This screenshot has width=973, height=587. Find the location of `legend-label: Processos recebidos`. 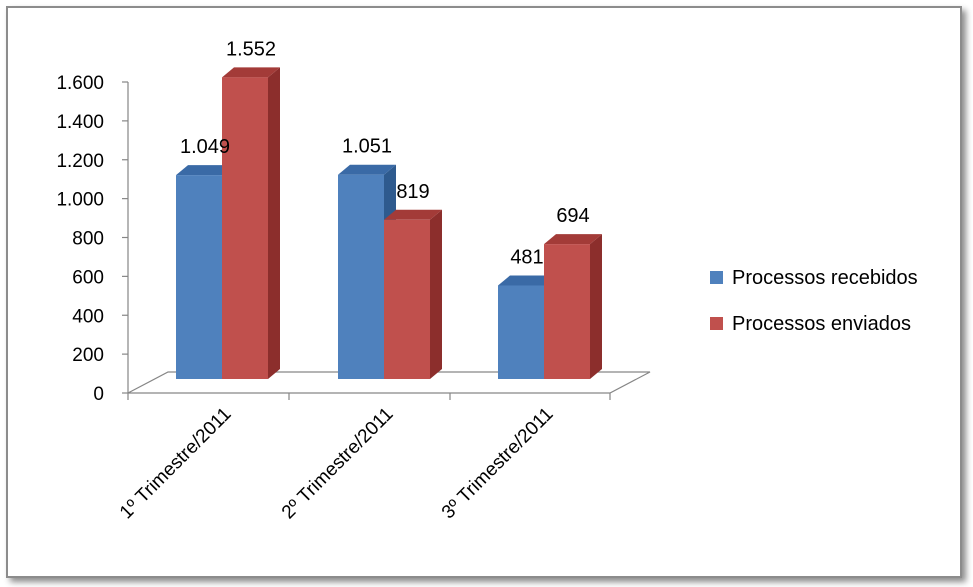

legend-label: Processos recebidos is located at coordinates (825, 278).